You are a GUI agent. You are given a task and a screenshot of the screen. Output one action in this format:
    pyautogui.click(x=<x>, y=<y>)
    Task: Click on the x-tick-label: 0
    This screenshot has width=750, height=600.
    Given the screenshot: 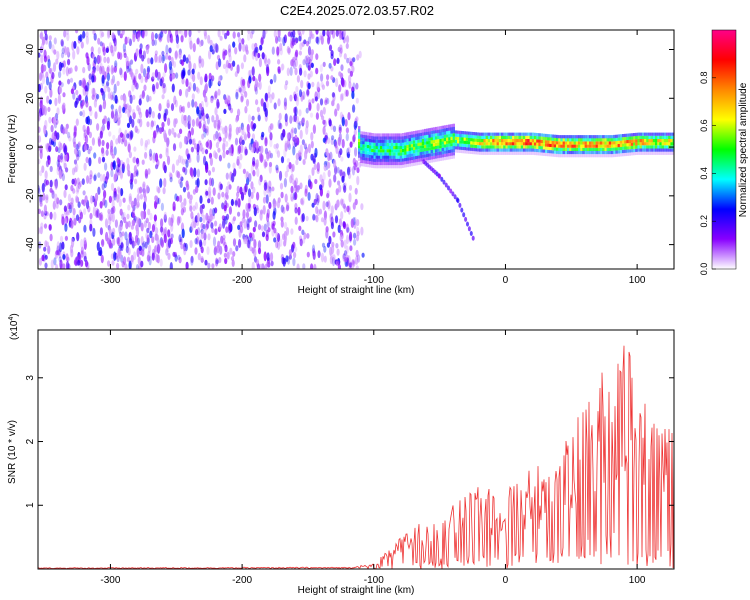 What is the action you would take?
    pyautogui.click(x=506, y=280)
    